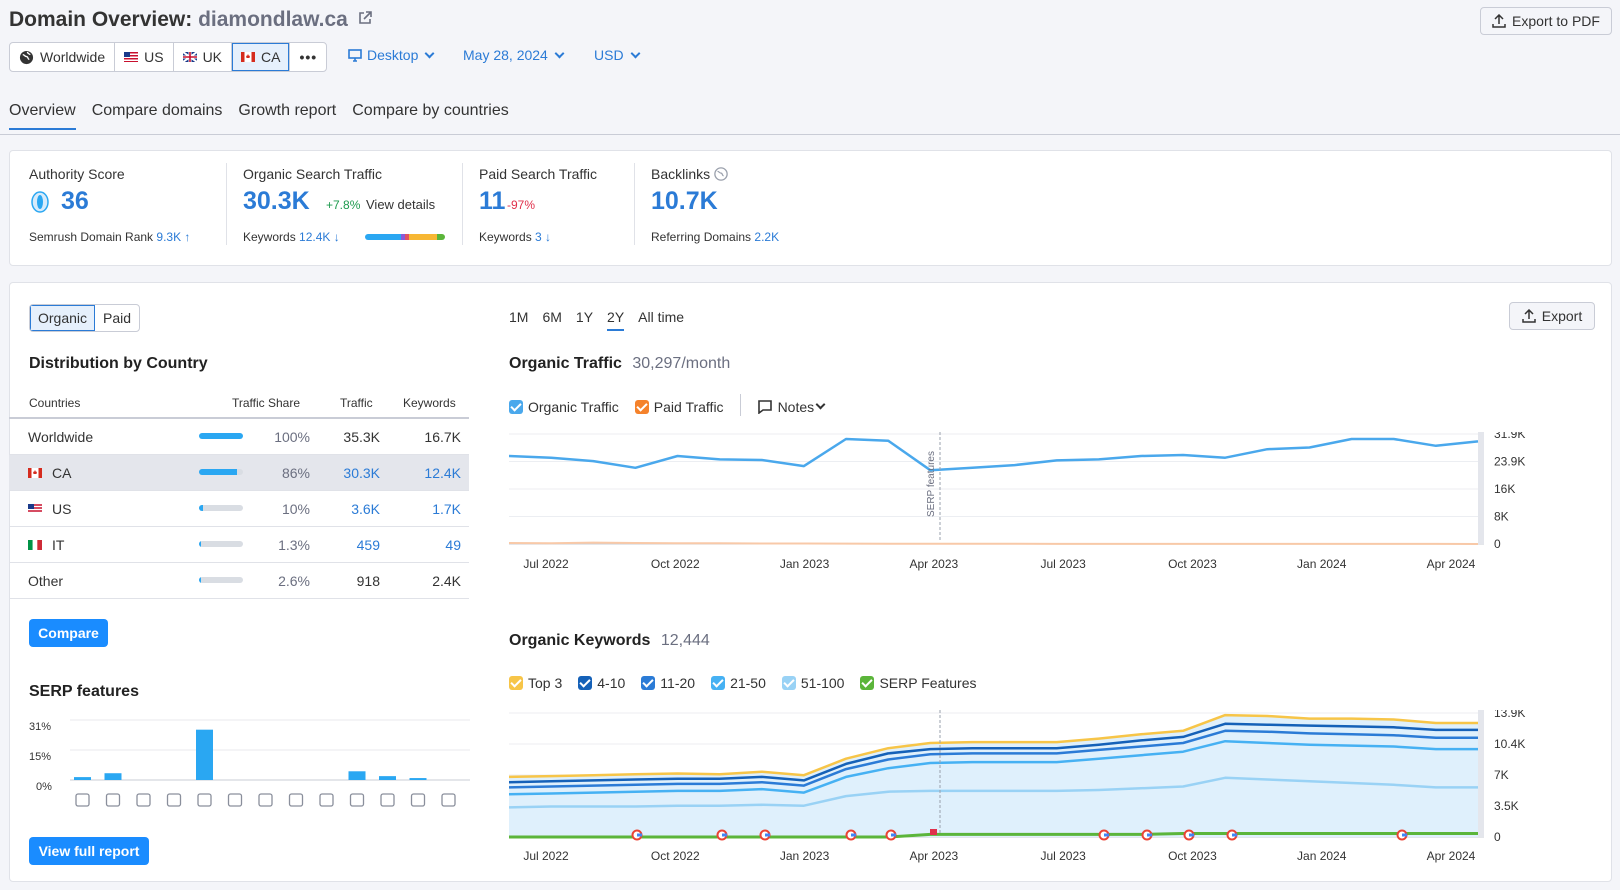 The height and width of the screenshot is (890, 1620). What do you see at coordinates (514, 55) in the screenshot?
I see `date-dropdown: May 28, 2024` at bounding box center [514, 55].